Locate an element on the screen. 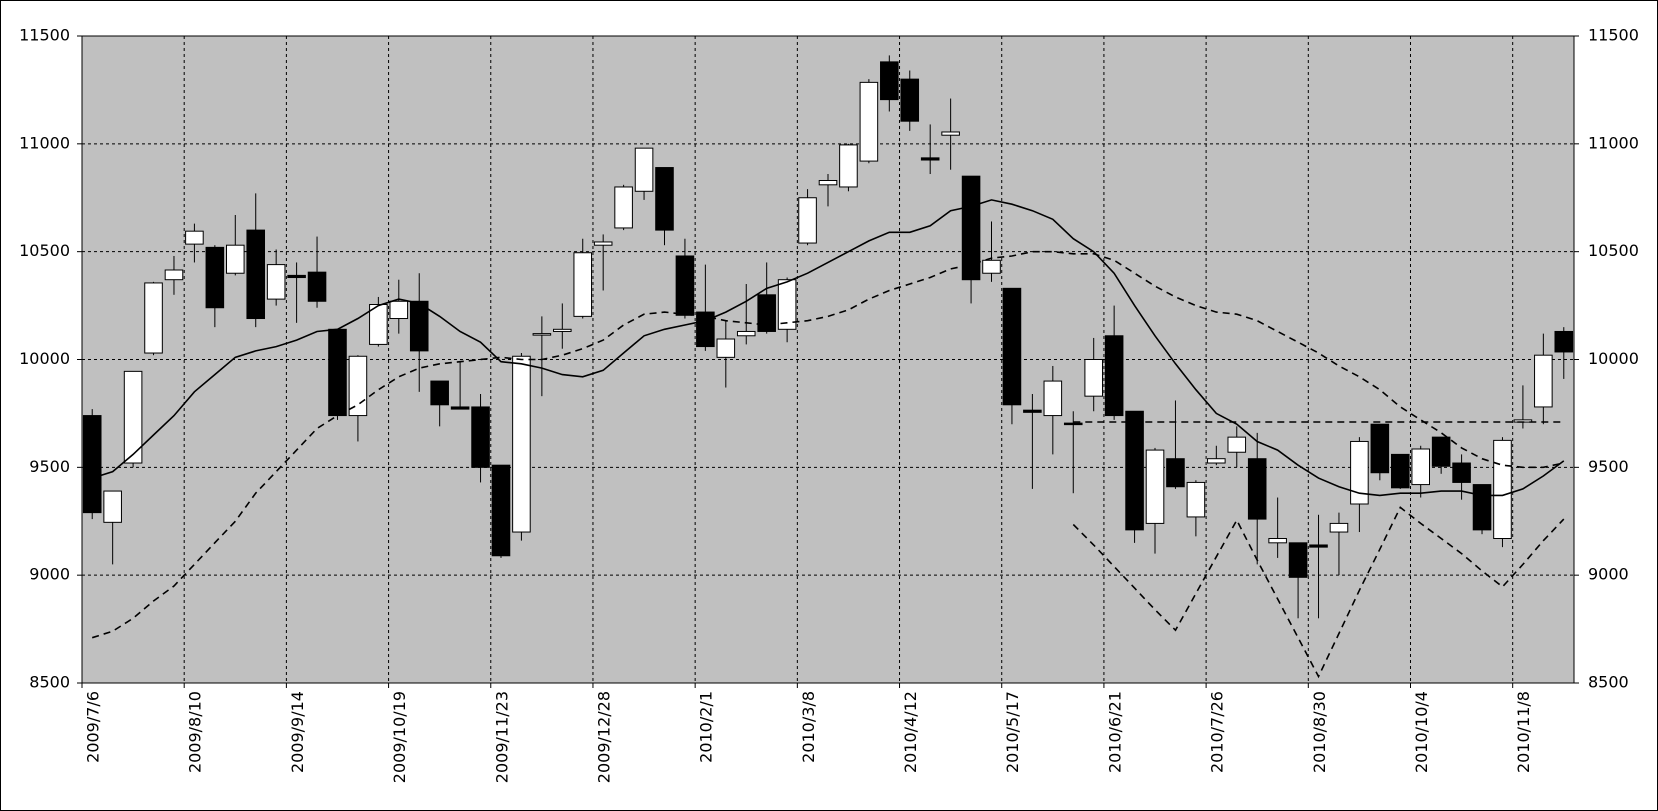  x-tick-label: 2009/11/23 is located at coordinates (501, 737).